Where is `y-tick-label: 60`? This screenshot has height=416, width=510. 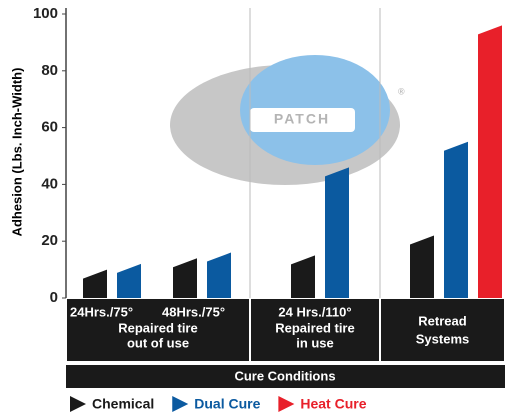 y-tick-label: 60 is located at coordinates (49, 127).